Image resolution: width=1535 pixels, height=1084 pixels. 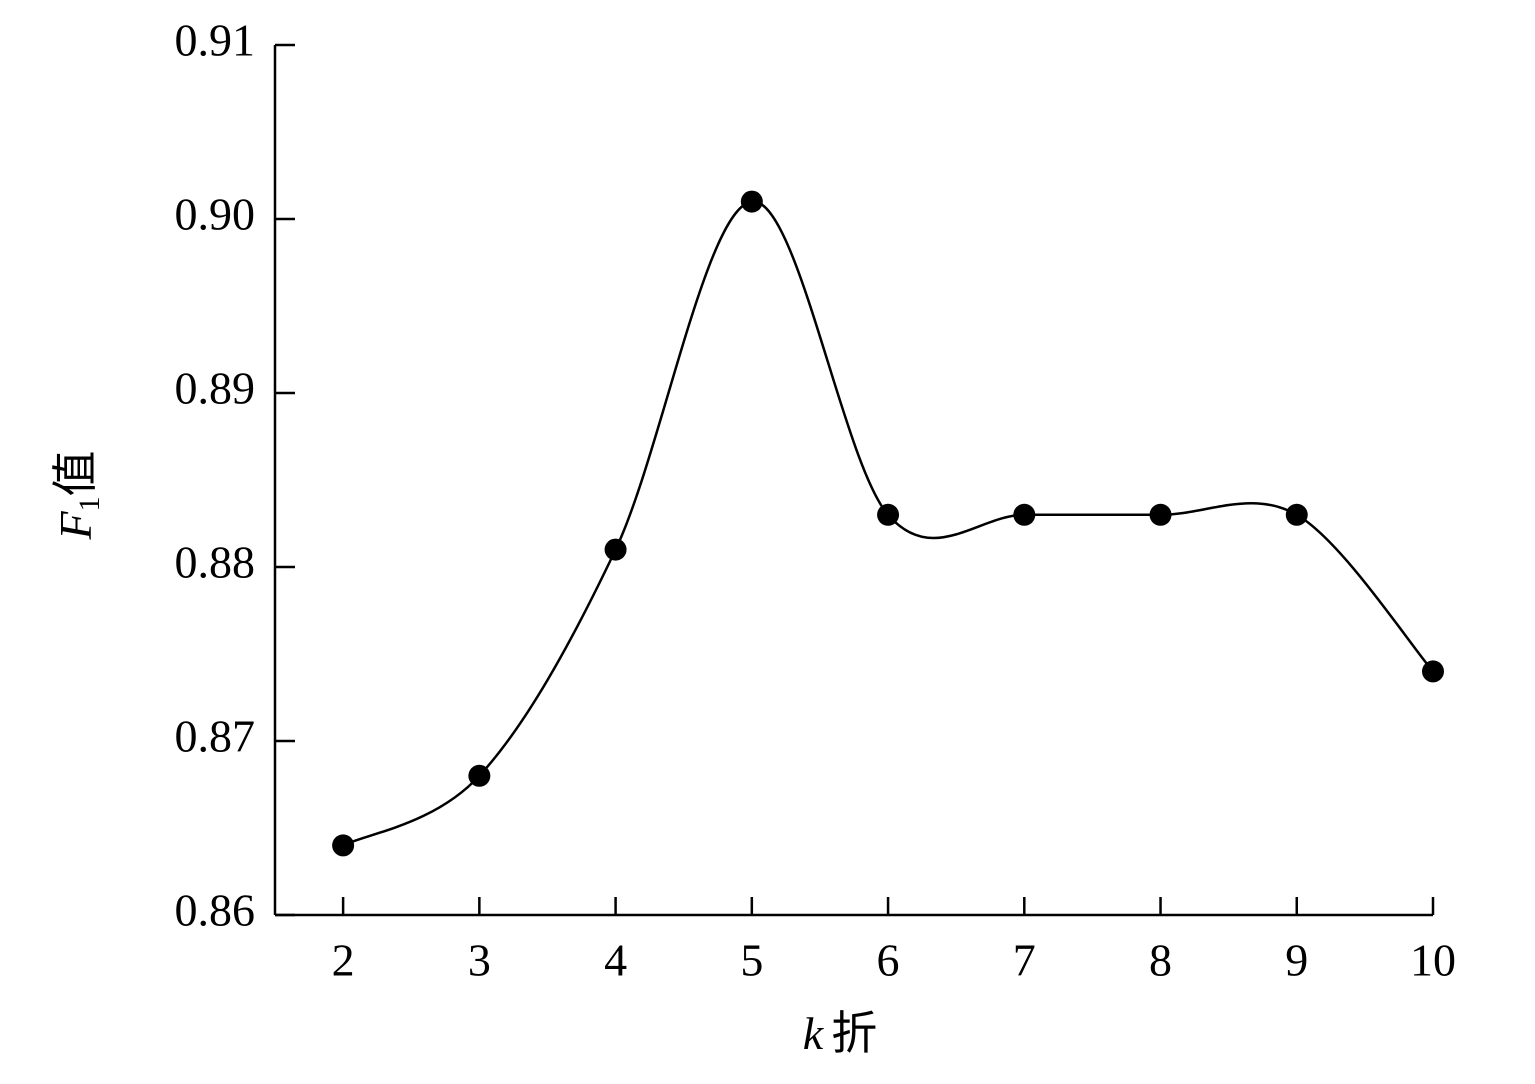 I want to click on x-tick-label: 9, so click(x=1296, y=960).